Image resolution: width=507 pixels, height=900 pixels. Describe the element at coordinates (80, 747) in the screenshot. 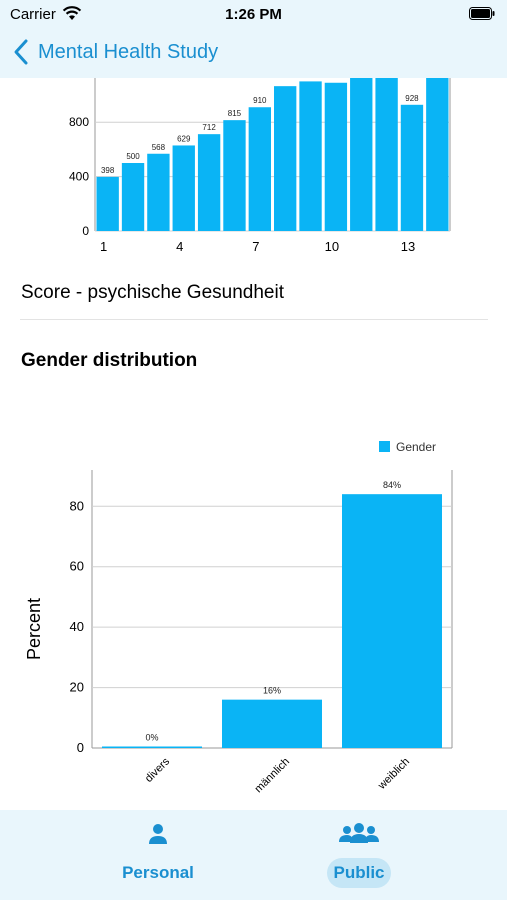

I see `gender-y-tick-label: 0` at that location.